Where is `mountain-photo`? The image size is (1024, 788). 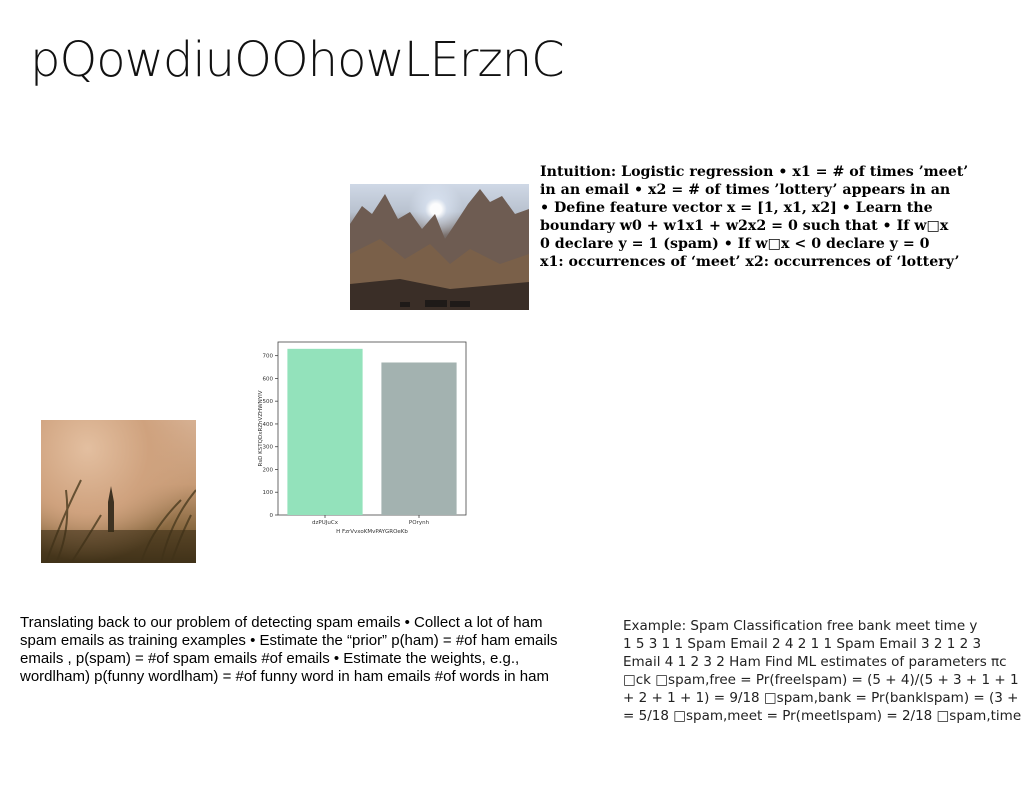
mountain-photo is located at coordinates (439, 247).